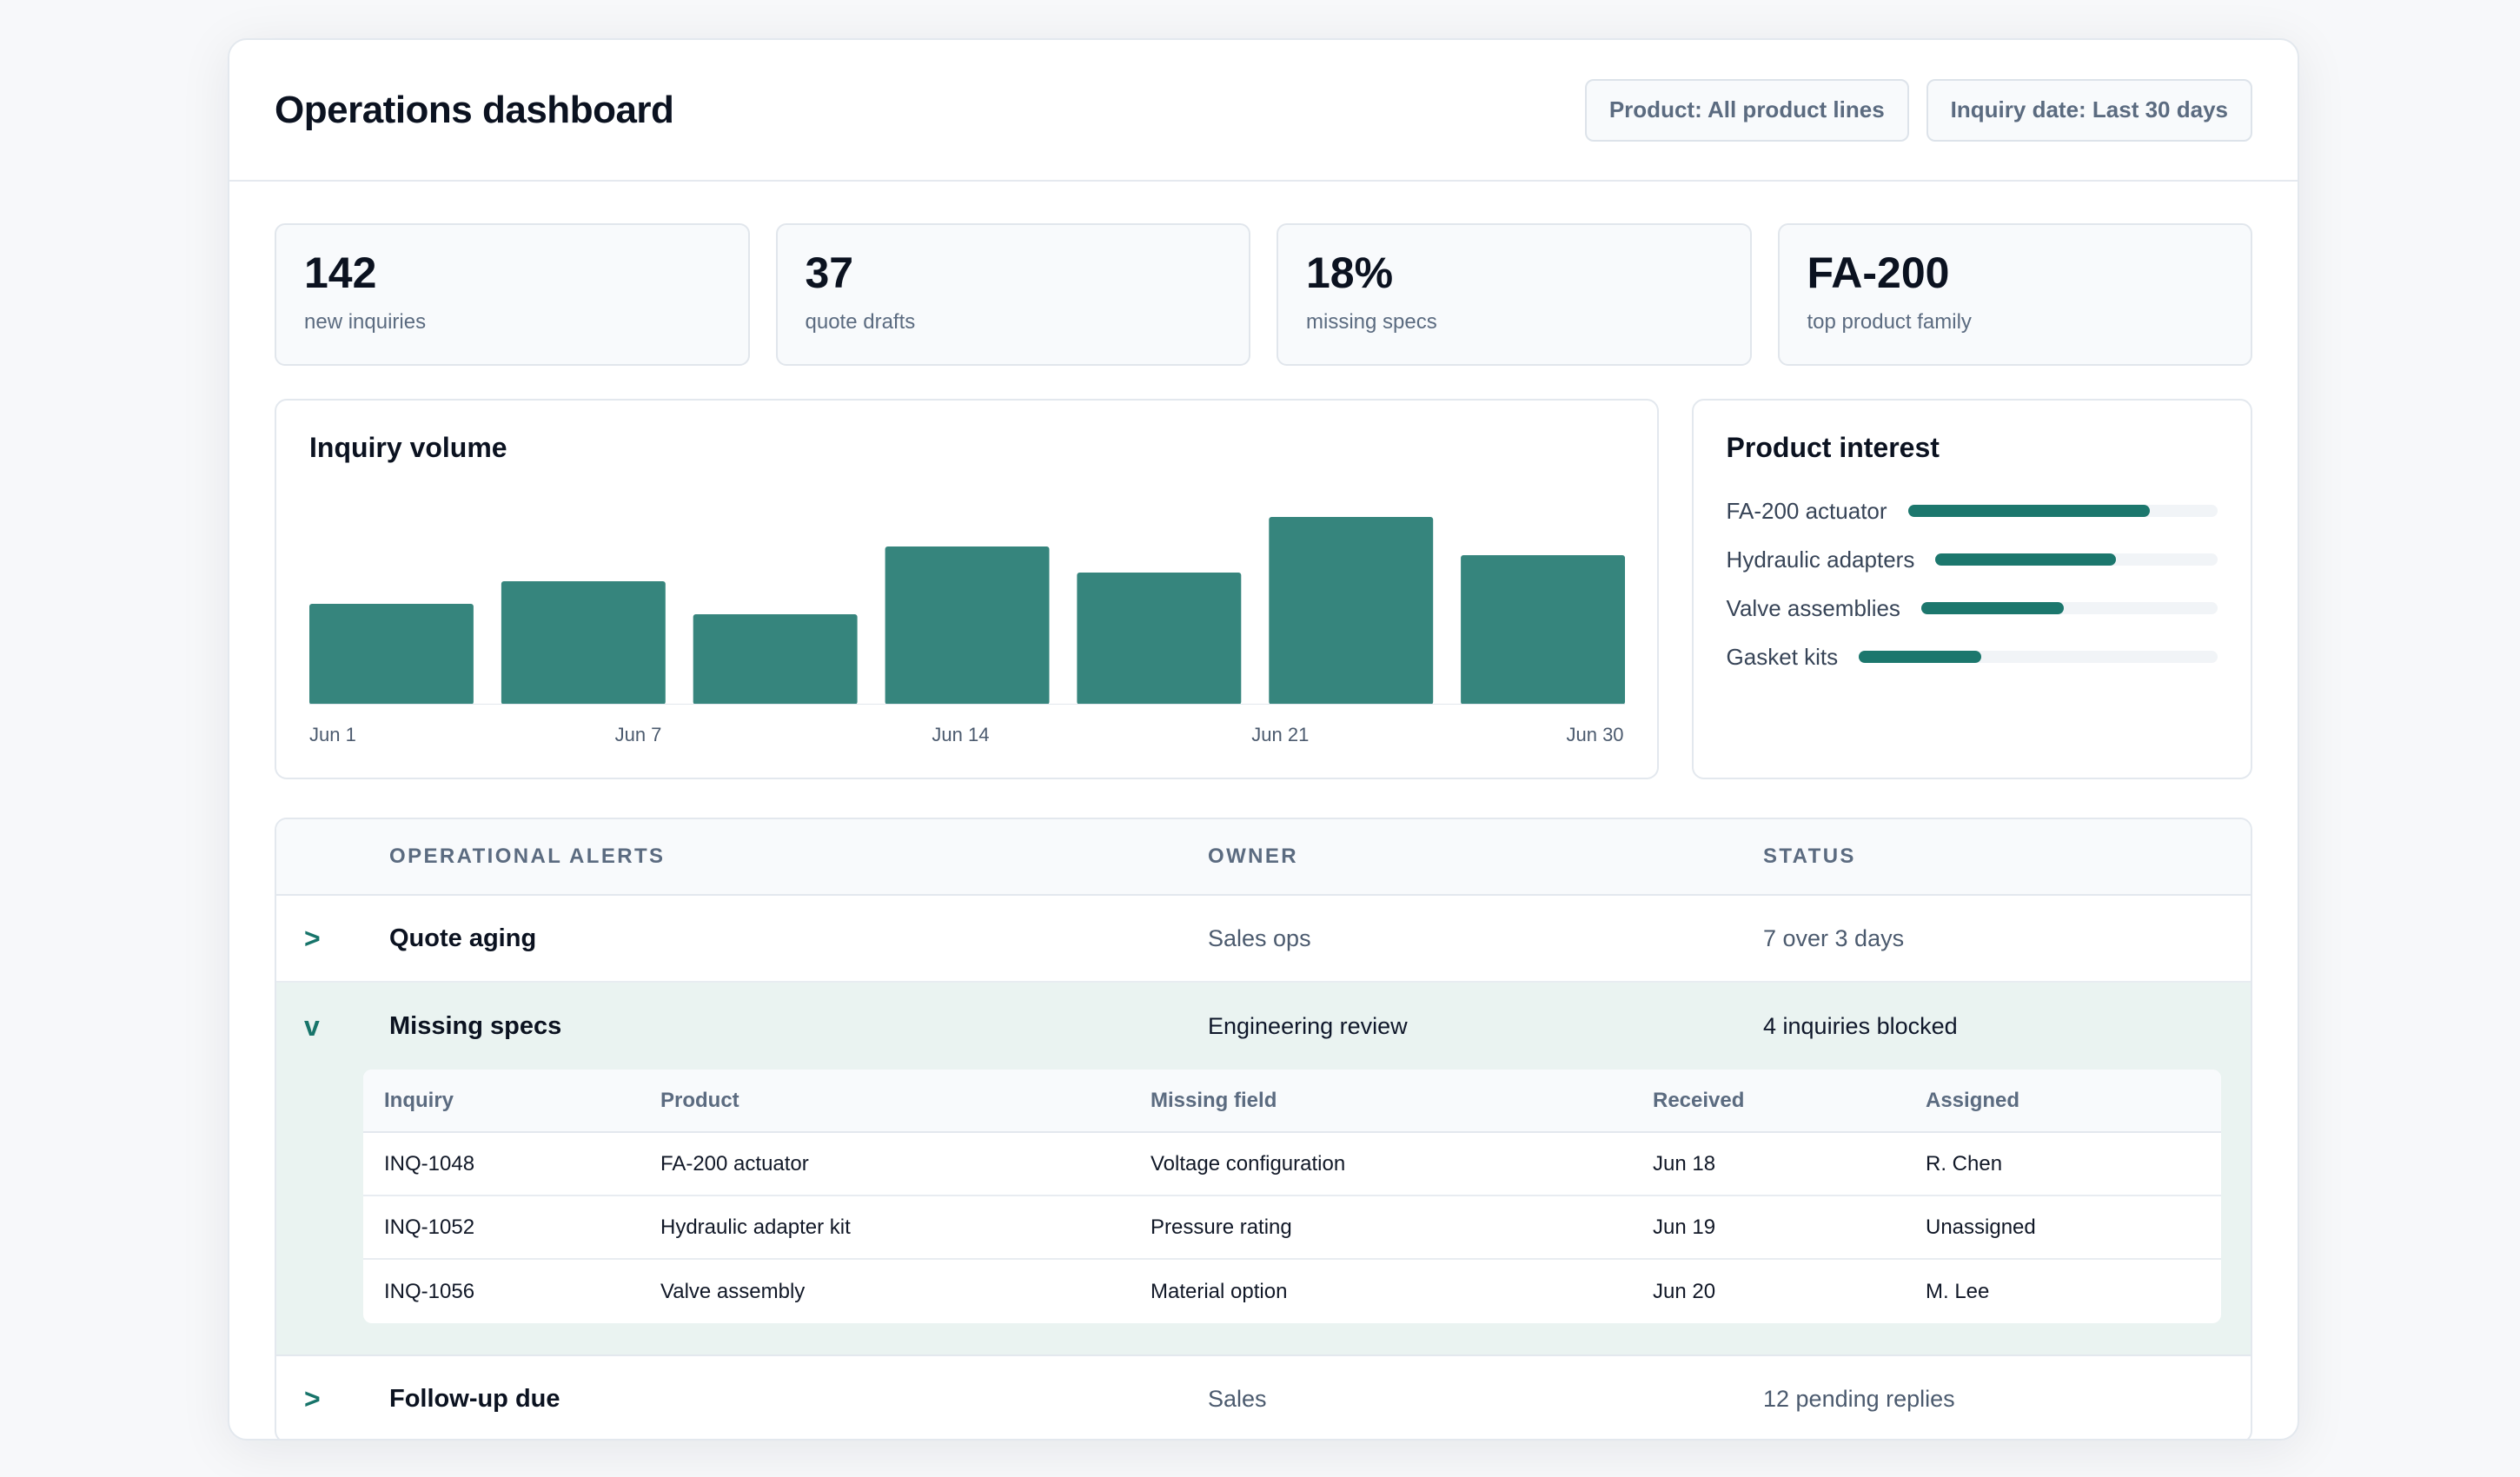 This screenshot has width=2520, height=1477. What do you see at coordinates (1684, 1291) in the screenshot?
I see `received-date: Jun 20` at bounding box center [1684, 1291].